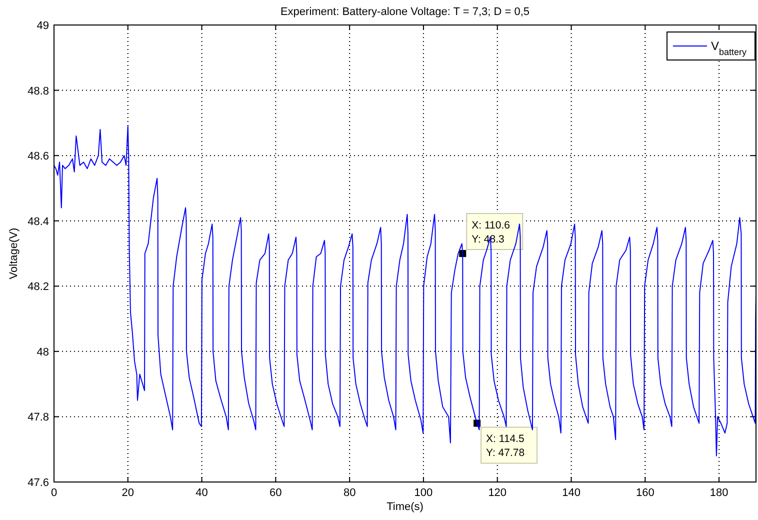  Describe the element at coordinates (202, 493) in the screenshot. I see `x-tick-label: 40` at that location.